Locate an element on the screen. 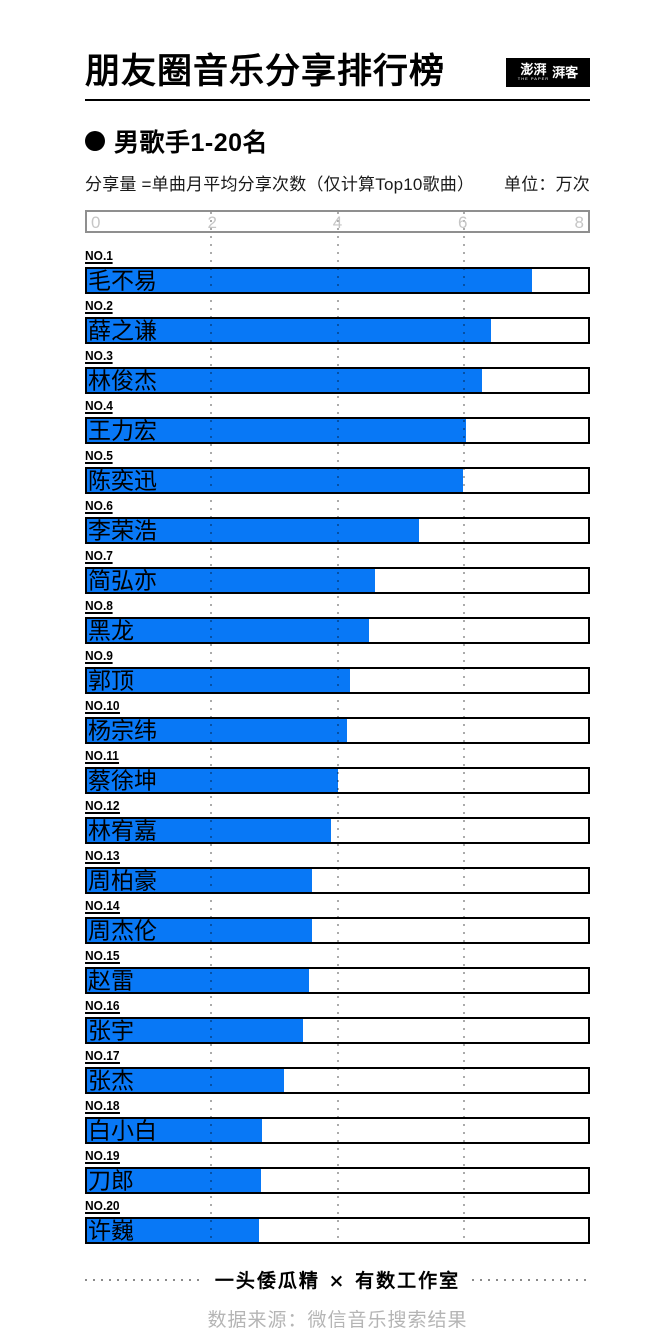 This screenshot has width=670, height=1332. bar-row: NO.4 王力宏 is located at coordinates (337, 420).